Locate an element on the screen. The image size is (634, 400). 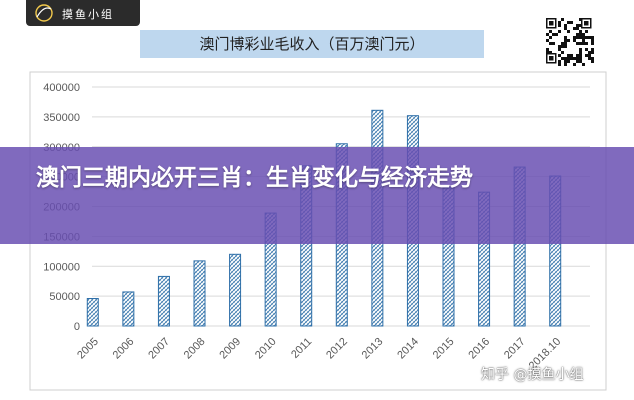
y-tick-label: 50000 is located at coordinates (64, 297).